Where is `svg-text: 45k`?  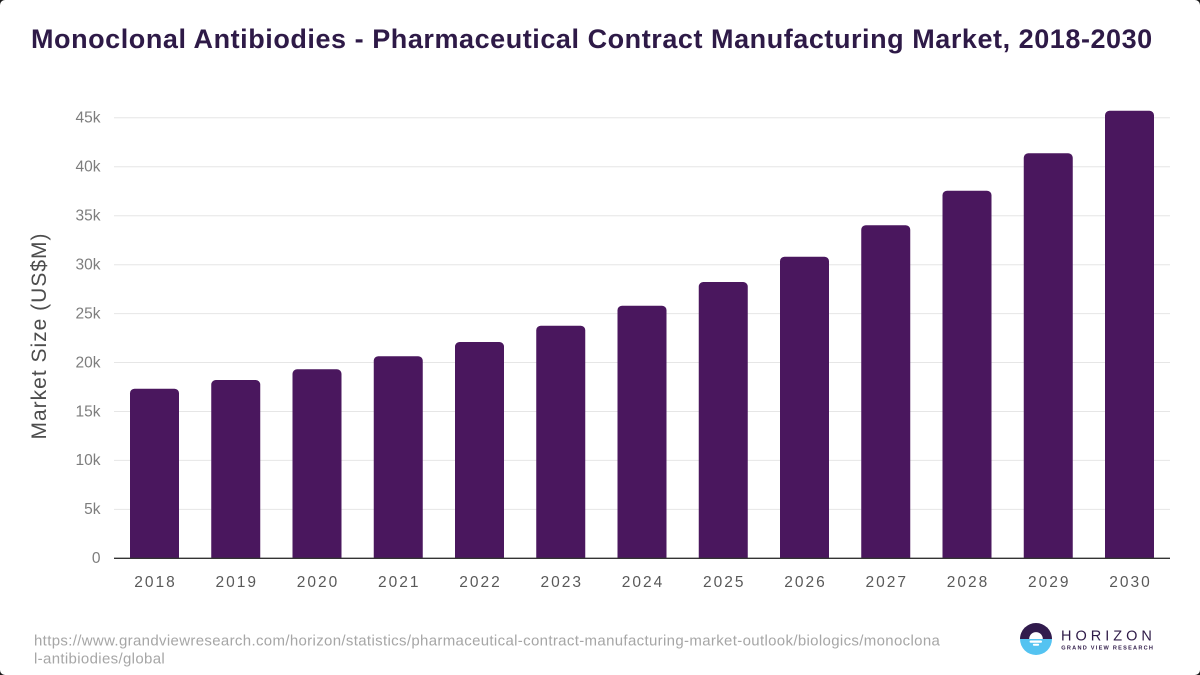 svg-text: 45k is located at coordinates (88, 118).